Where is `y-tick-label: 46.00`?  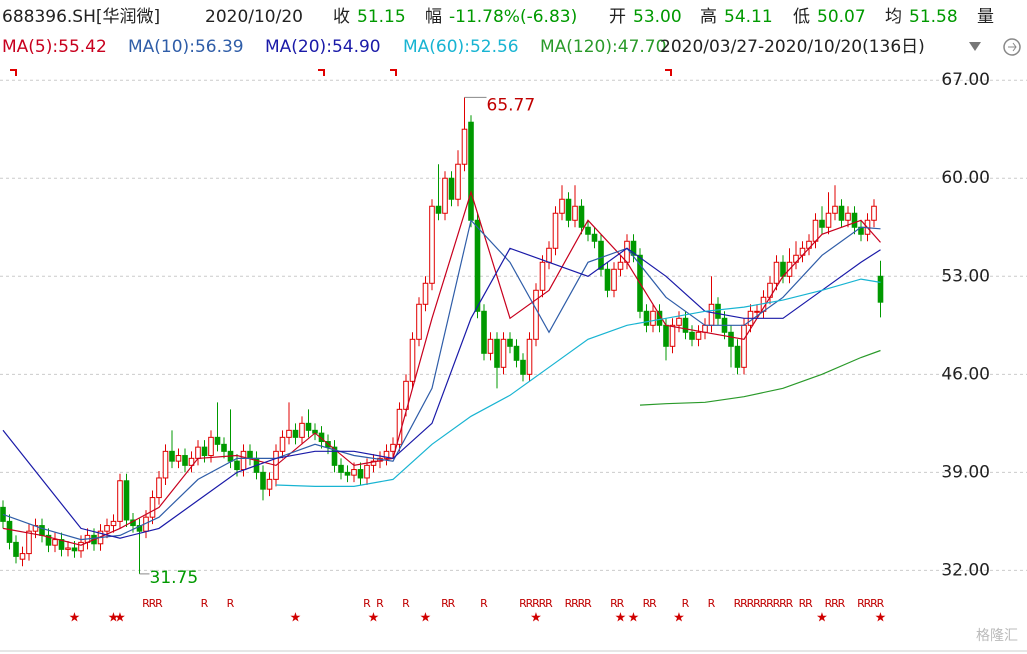
y-tick-label: 46.00 is located at coordinates (965, 374).